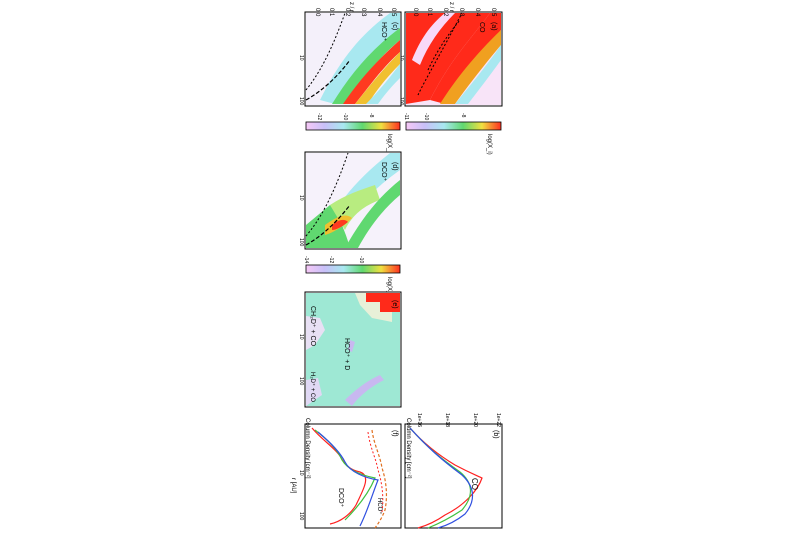 The image size is (800, 533). What do you see at coordinates (389, 287) in the screenshot?
I see `panel-d-cbar-label: log(X_i)` at bounding box center [389, 287].